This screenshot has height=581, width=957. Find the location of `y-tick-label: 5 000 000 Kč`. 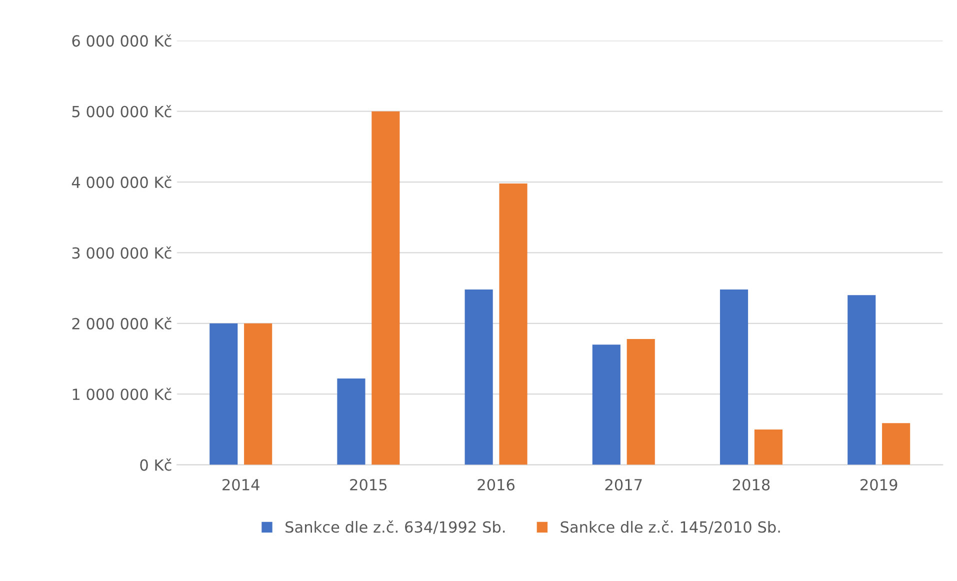

y-tick-label: 5 000 000 Kč is located at coordinates (122, 111).